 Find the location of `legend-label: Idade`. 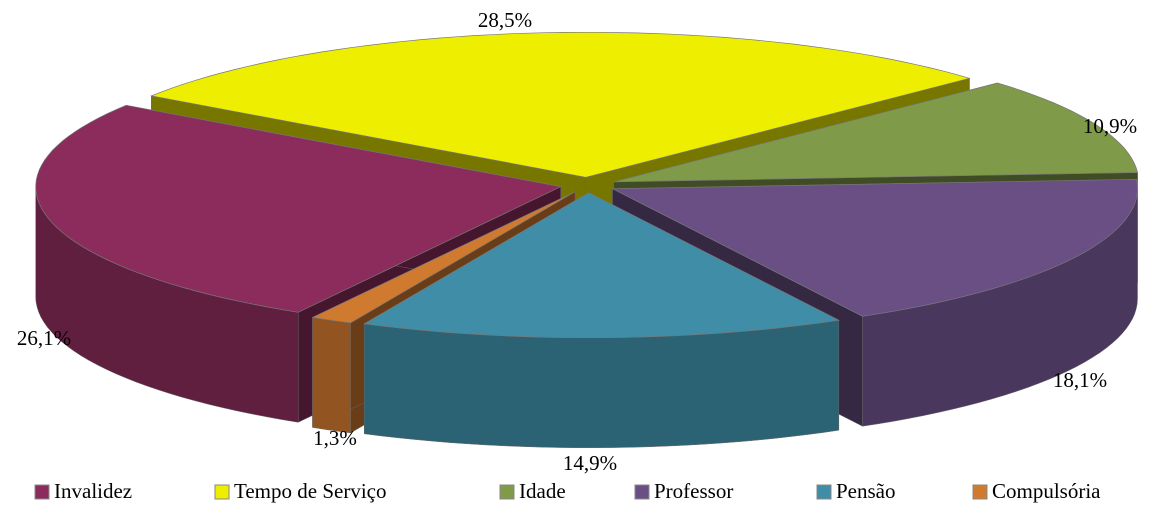

legend-label: Idade is located at coordinates (542, 491).